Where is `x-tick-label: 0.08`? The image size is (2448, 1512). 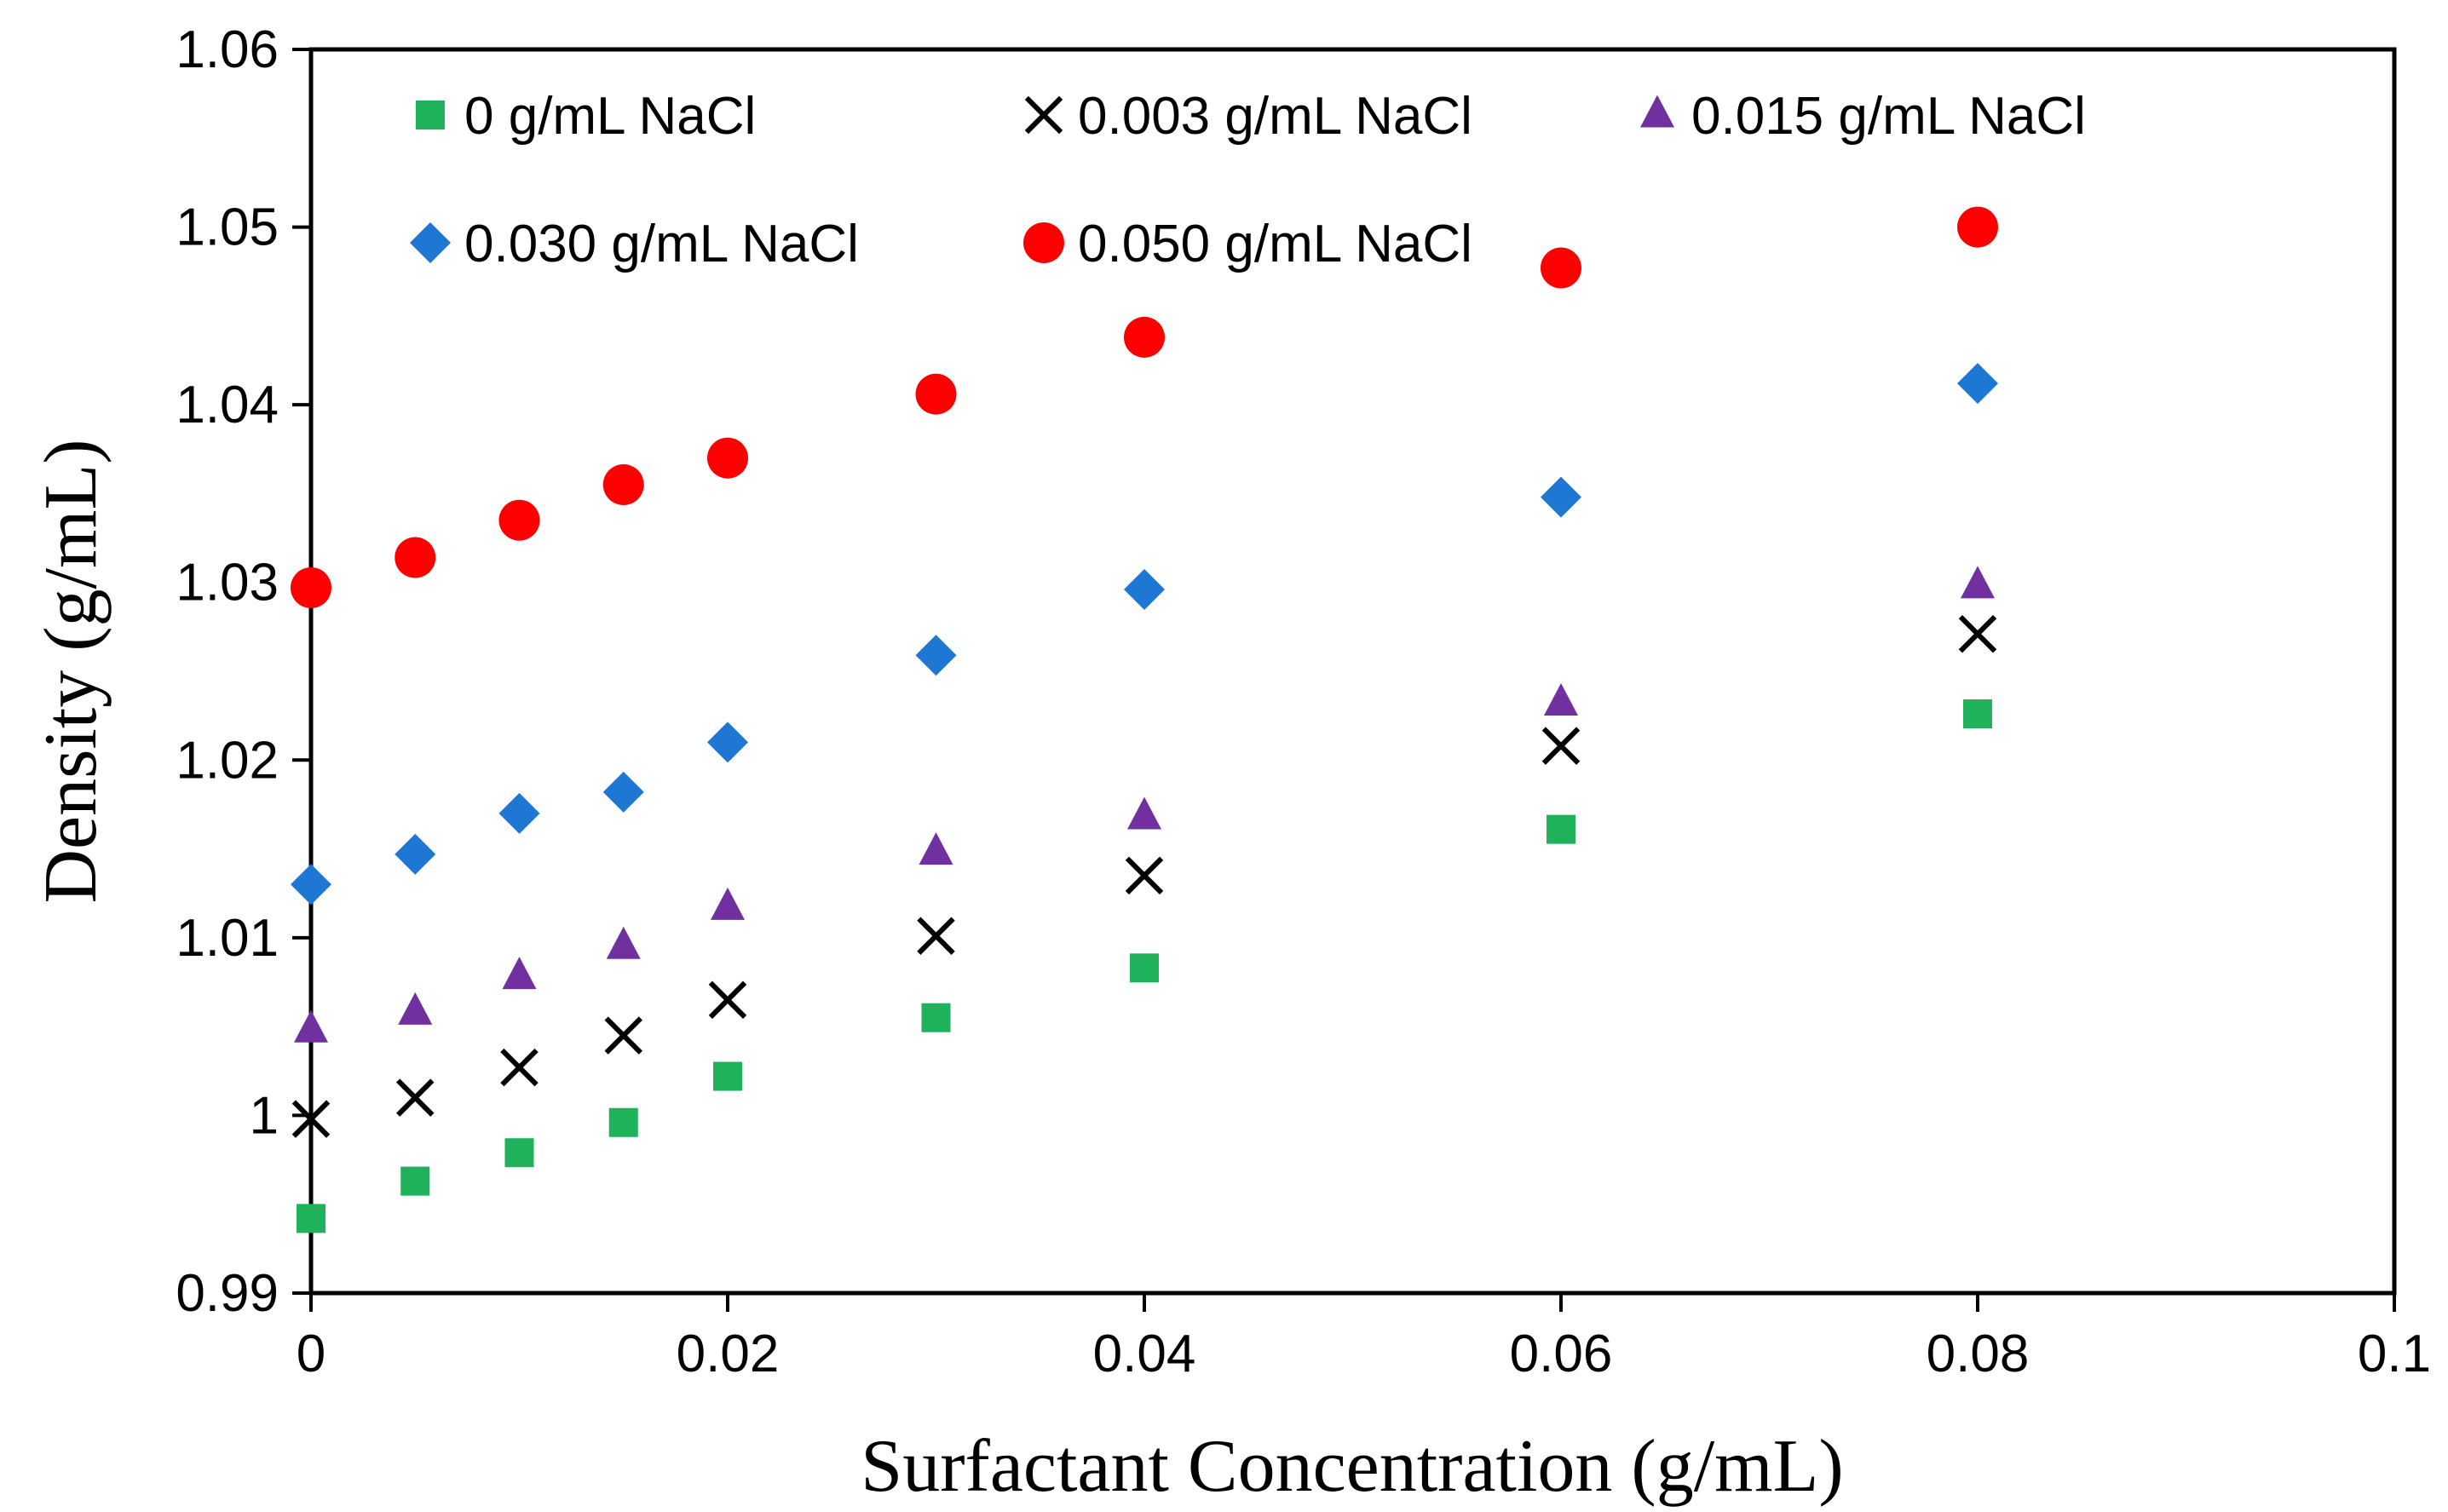 x-tick-label: 0.08 is located at coordinates (1979, 1354).